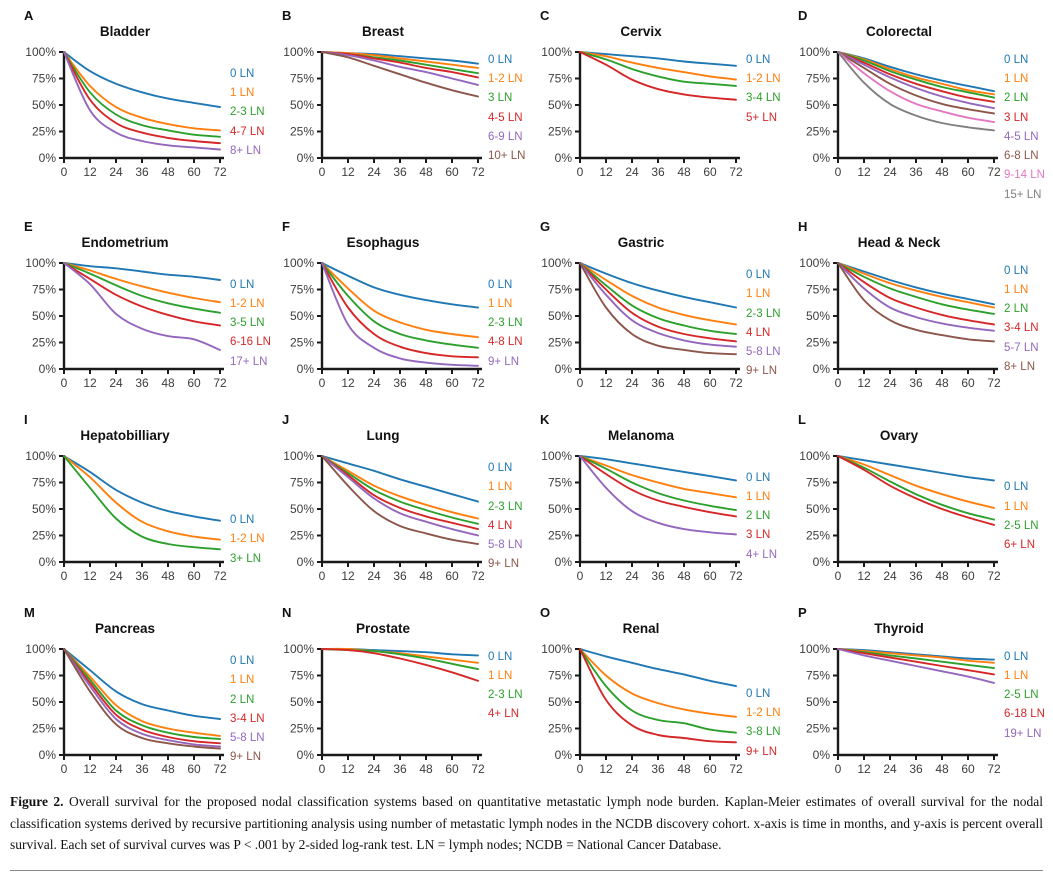  Describe the element at coordinates (246, 150) in the screenshot. I see `legend-item: 8+ LN` at that location.